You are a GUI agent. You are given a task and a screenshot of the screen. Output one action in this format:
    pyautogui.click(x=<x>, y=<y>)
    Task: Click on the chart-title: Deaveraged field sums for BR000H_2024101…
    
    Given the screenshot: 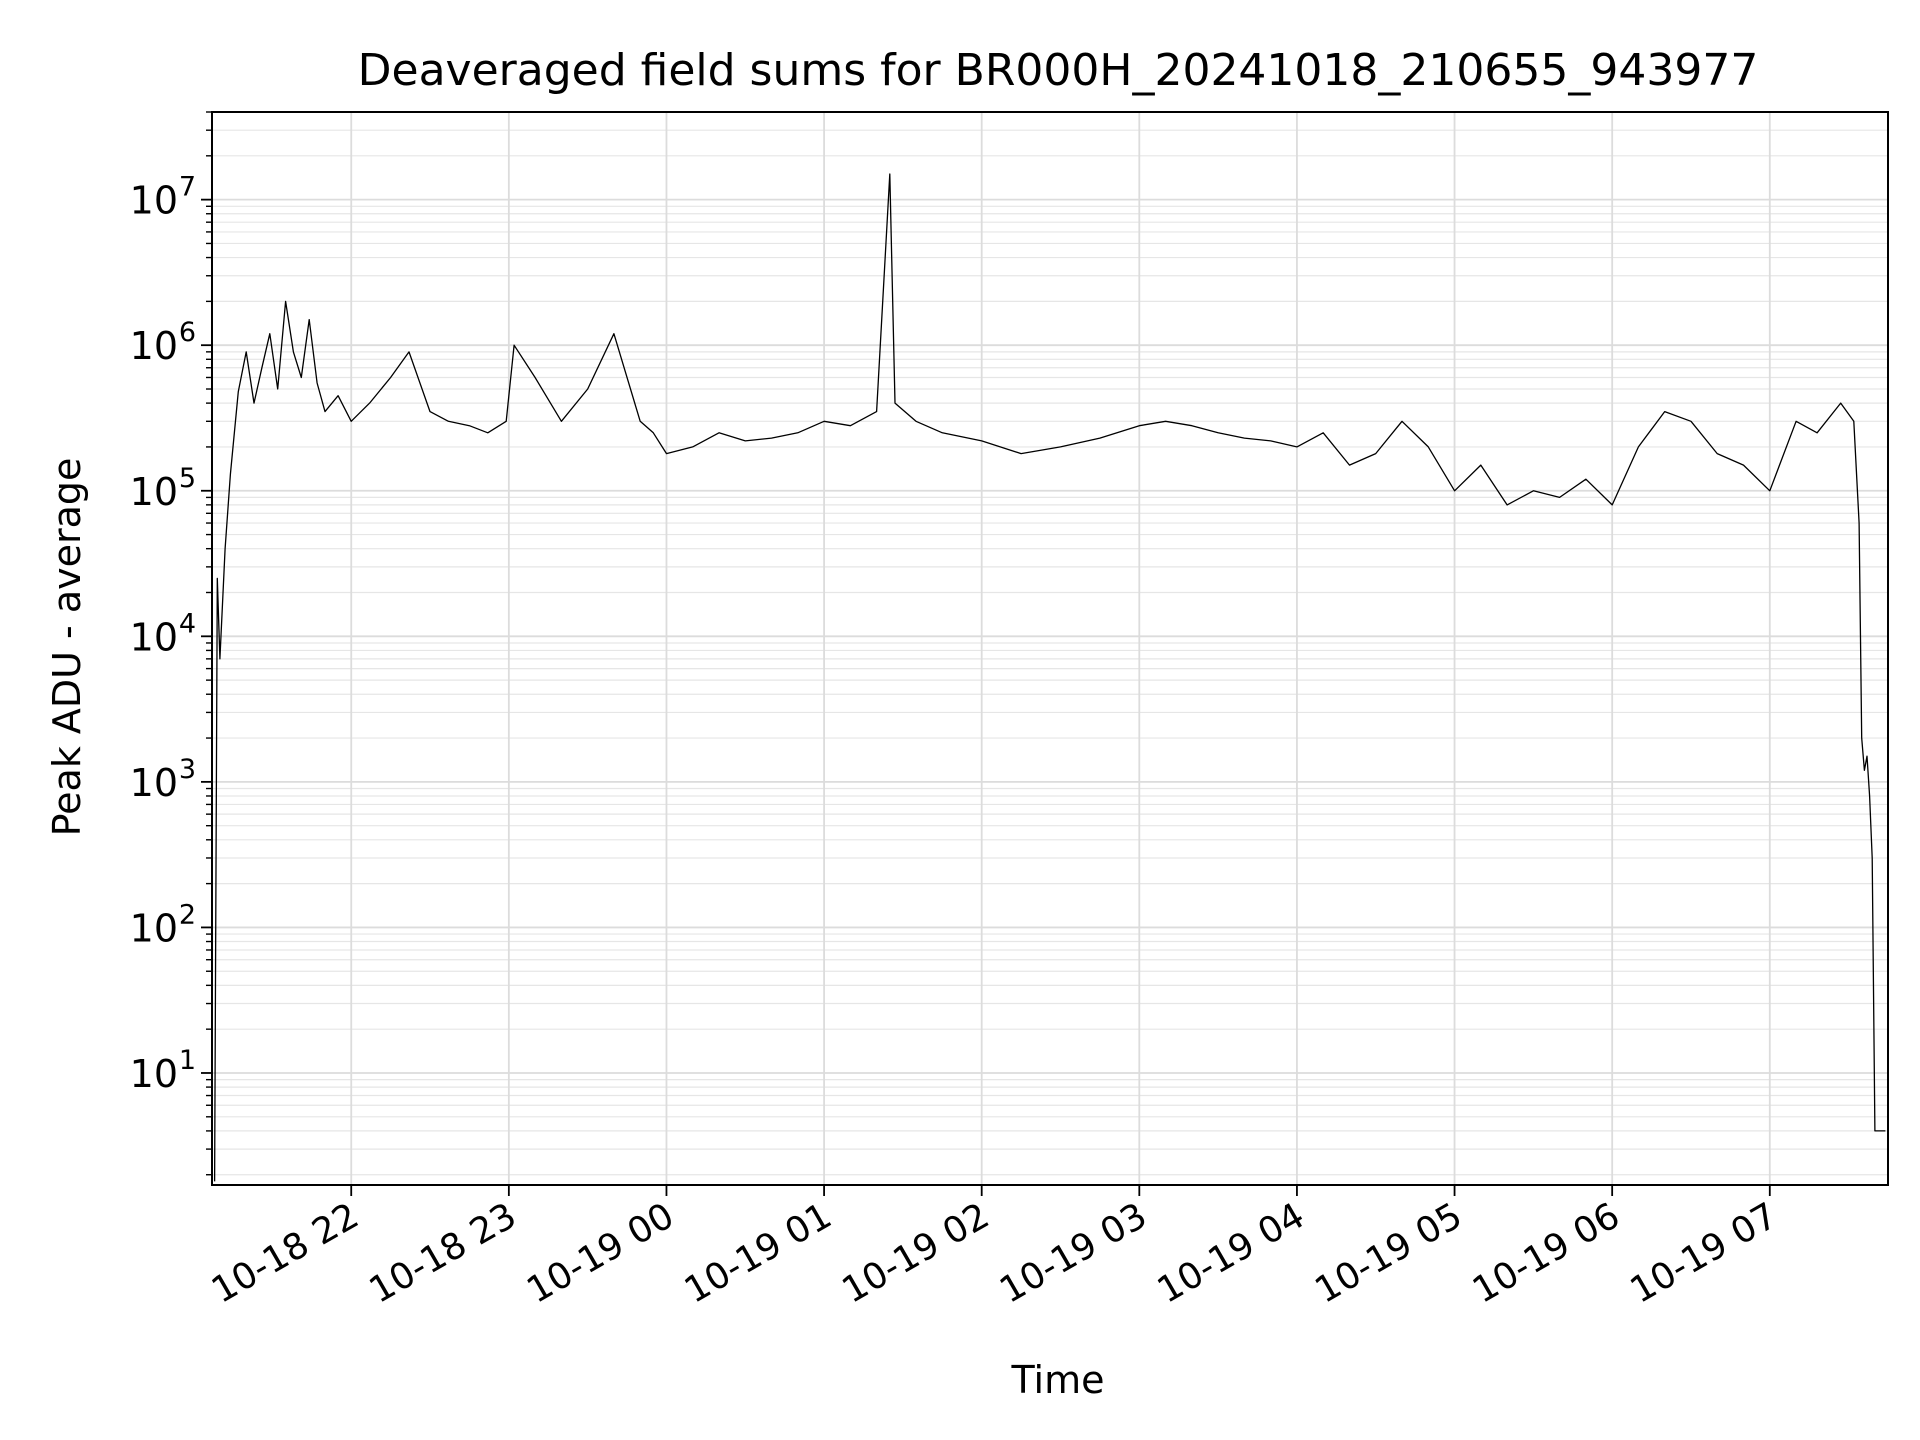 What is the action you would take?
    pyautogui.click(x=1058, y=70)
    